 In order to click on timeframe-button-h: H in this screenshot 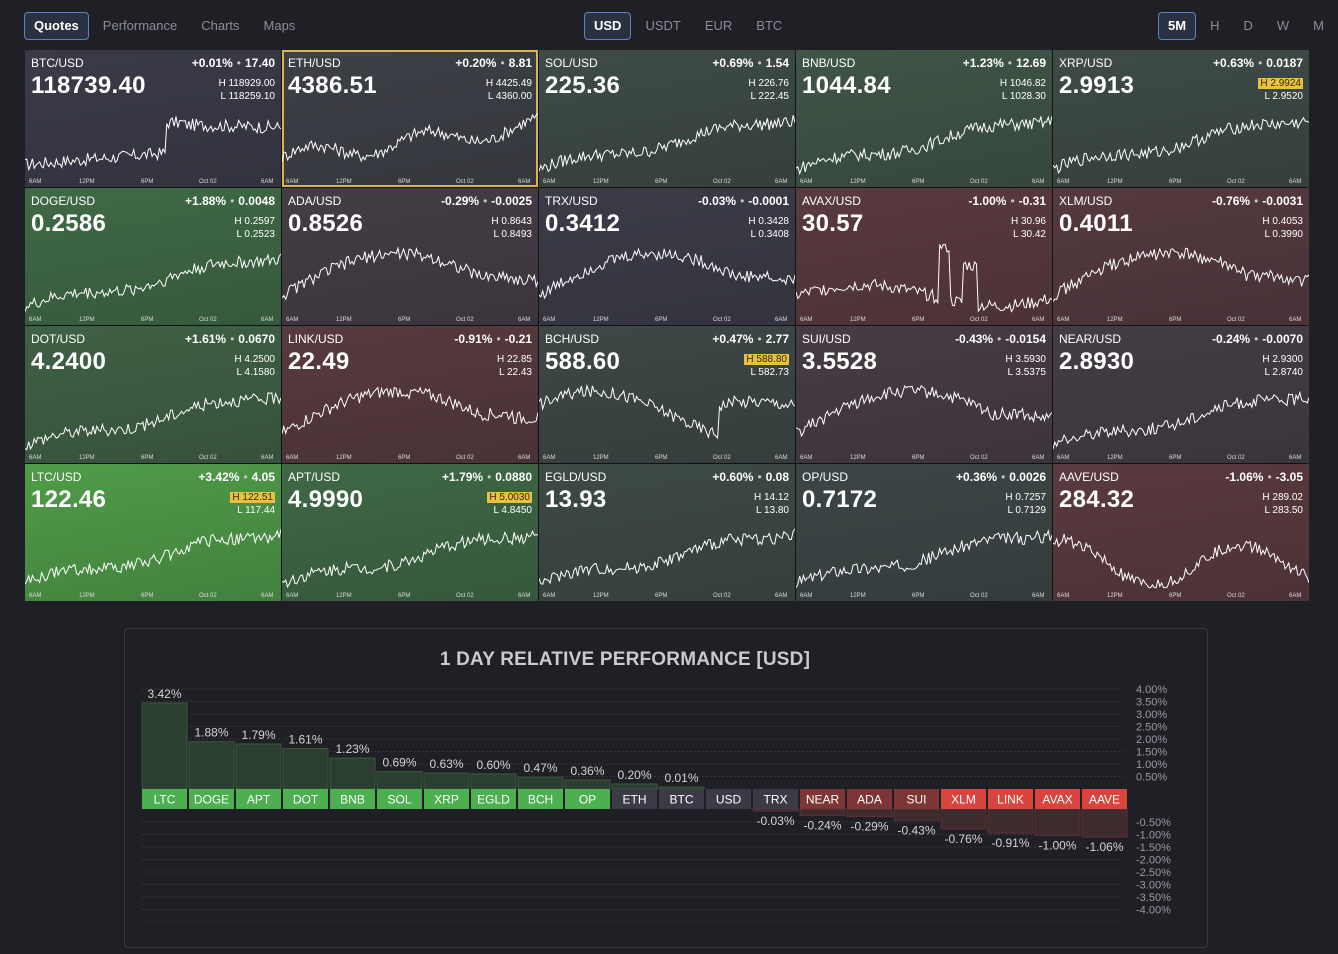, I will do `click(1215, 25)`.